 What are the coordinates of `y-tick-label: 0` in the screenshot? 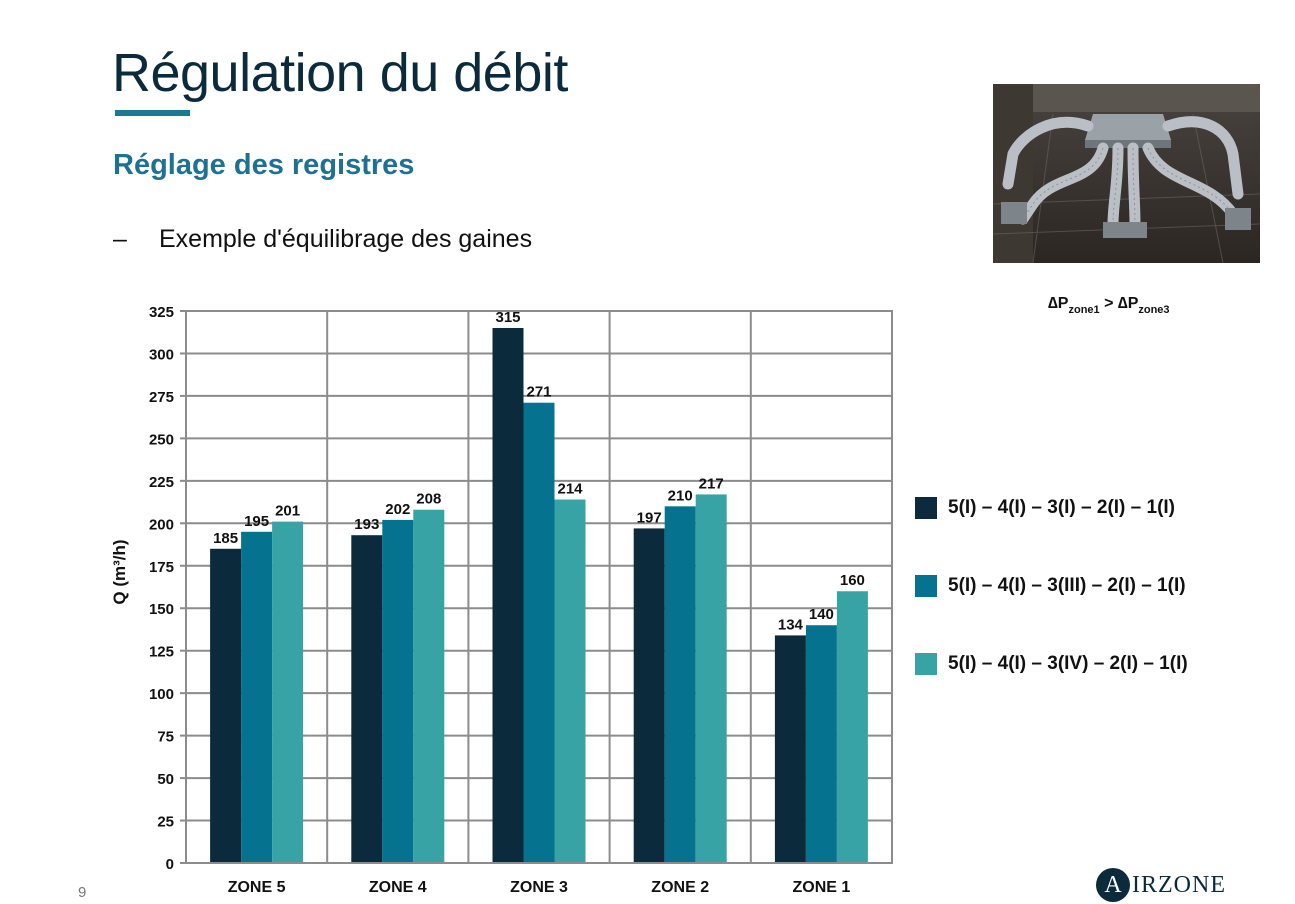 It's located at (170, 864).